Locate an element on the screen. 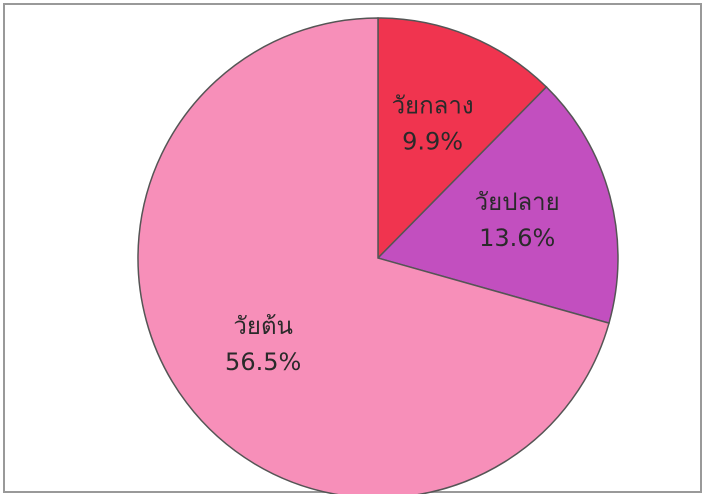 This screenshot has width=705, height=494. pie-slice is located at coordinates (462, 138).